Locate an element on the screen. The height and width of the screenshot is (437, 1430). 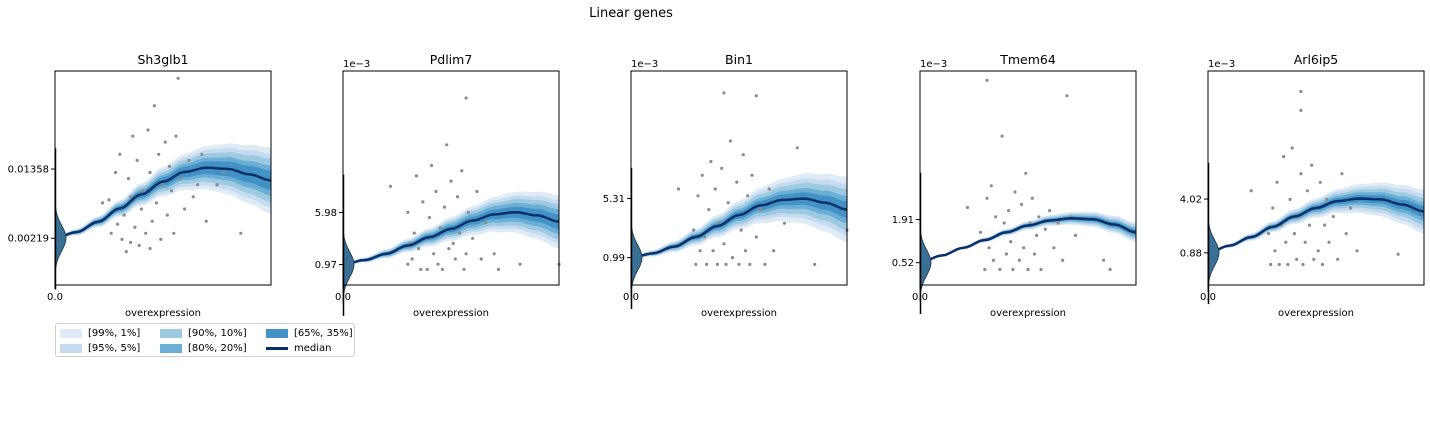
y-tick-label: 0.88 is located at coordinates (1191, 253).